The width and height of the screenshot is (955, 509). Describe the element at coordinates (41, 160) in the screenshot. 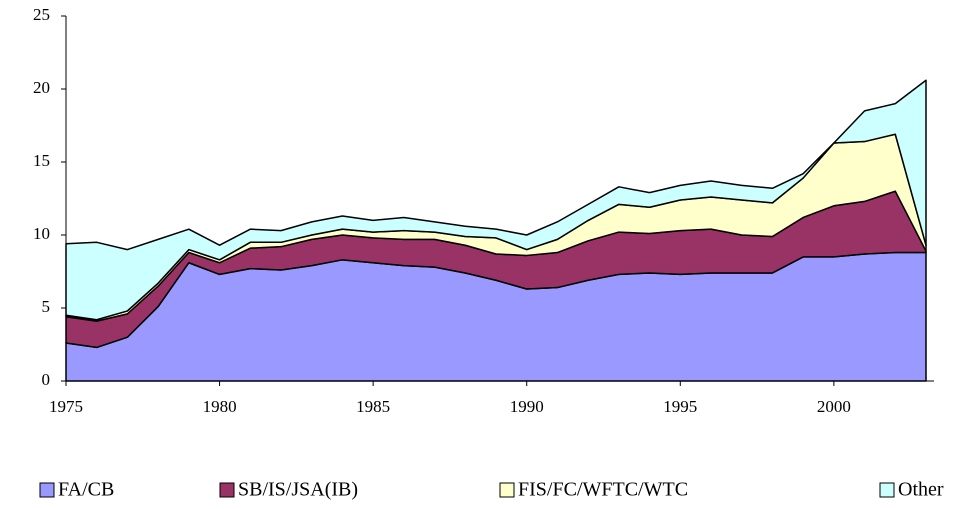

I see `y-tick-label: 15` at that location.